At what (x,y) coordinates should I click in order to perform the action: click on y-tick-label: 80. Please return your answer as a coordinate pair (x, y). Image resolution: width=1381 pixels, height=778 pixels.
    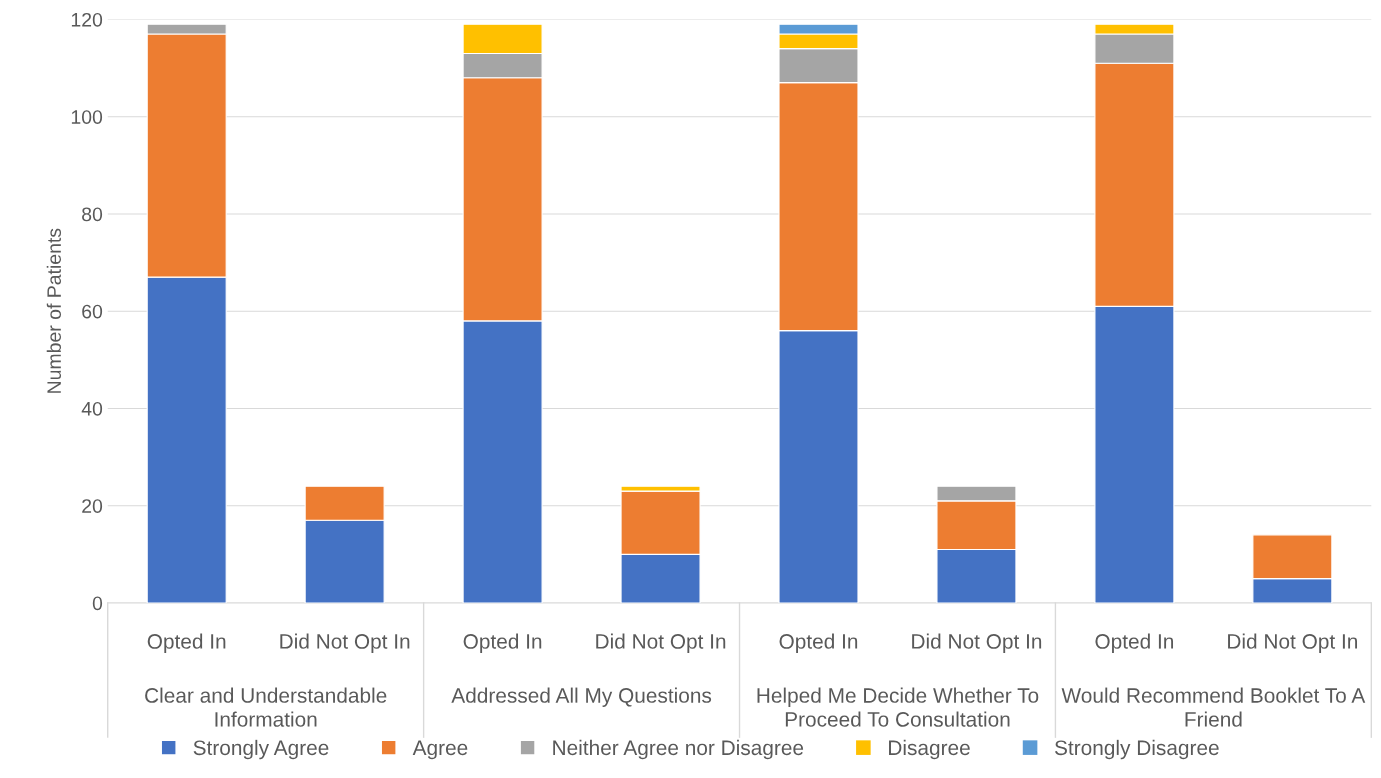
    Looking at the image, I should click on (92, 214).